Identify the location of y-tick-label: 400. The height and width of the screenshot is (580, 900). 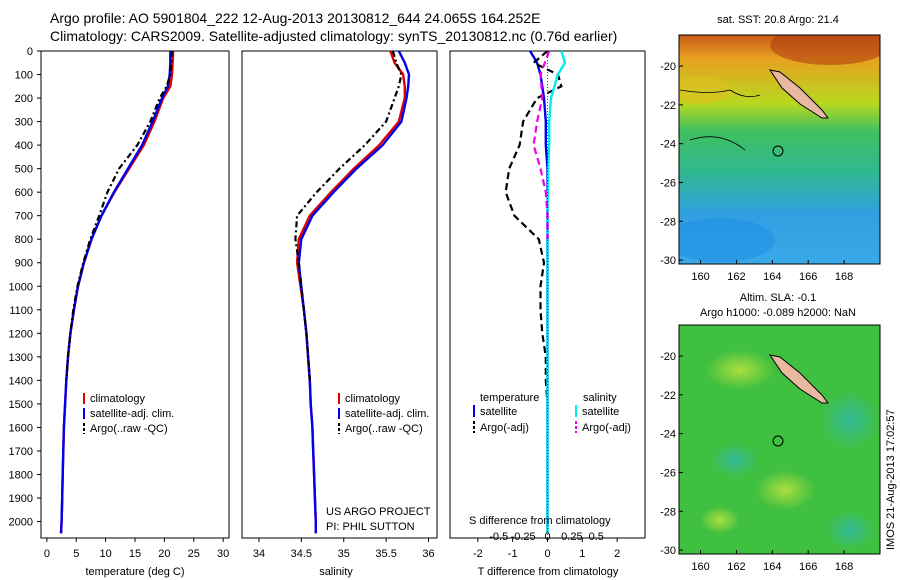
(24, 146).